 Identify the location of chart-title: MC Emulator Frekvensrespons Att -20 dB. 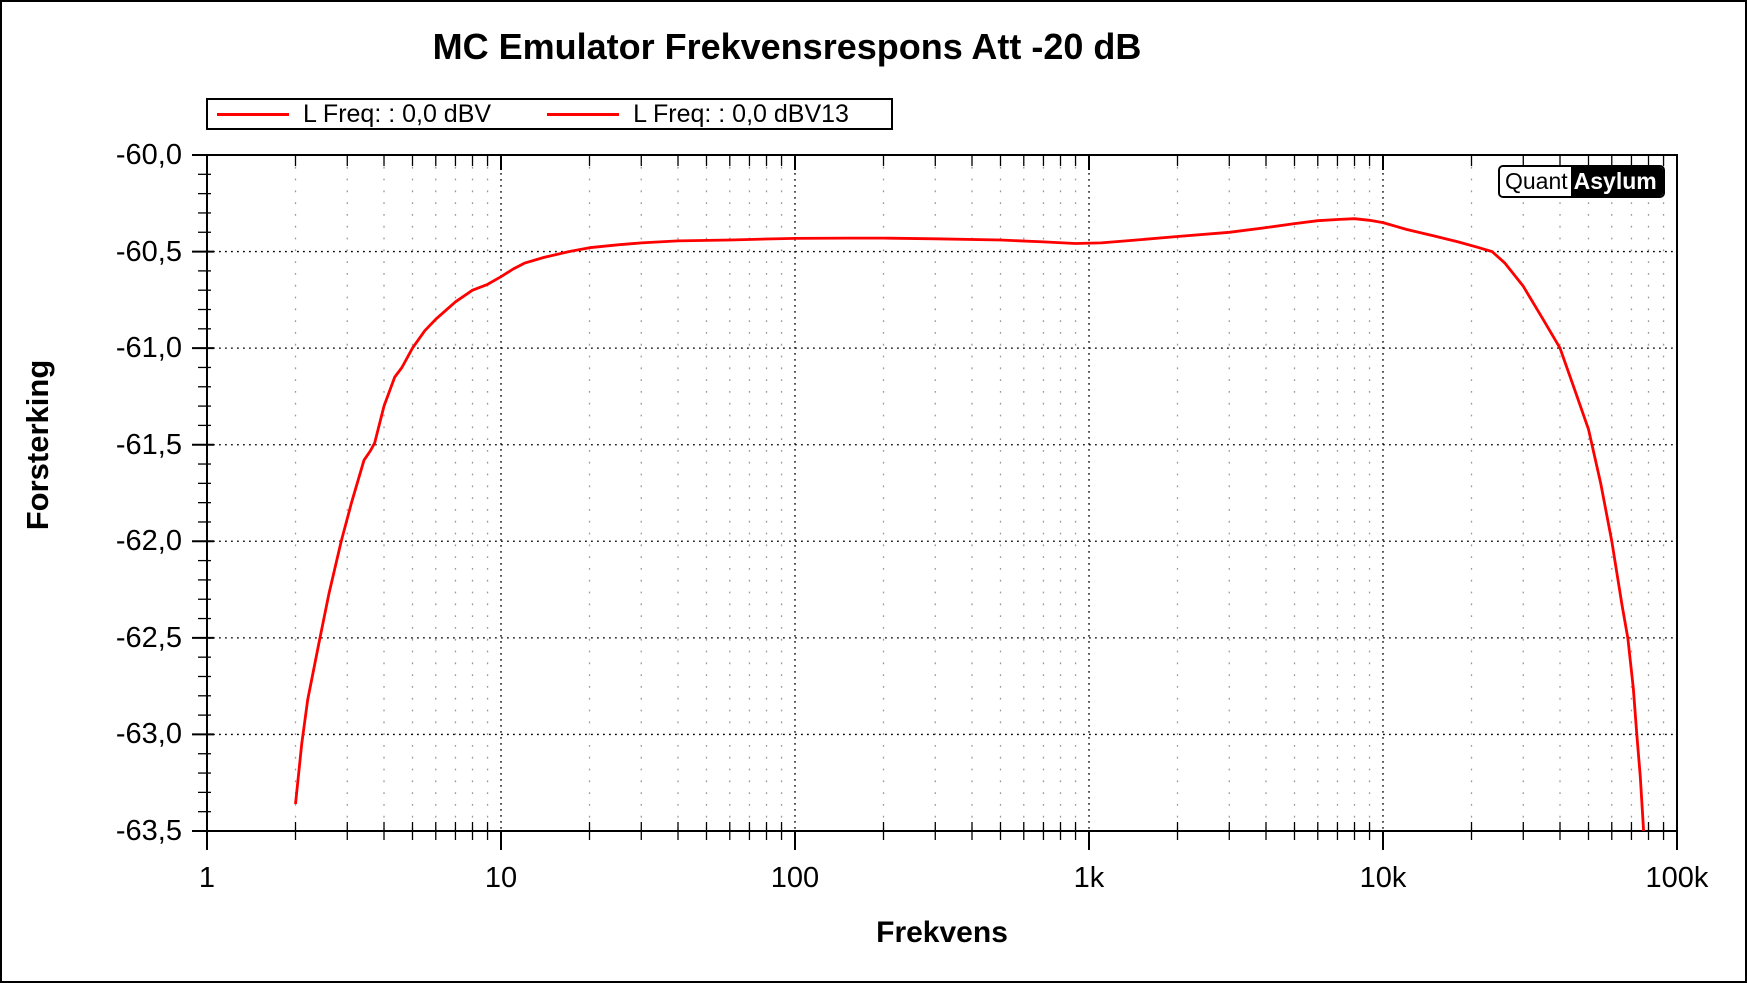
(787, 46).